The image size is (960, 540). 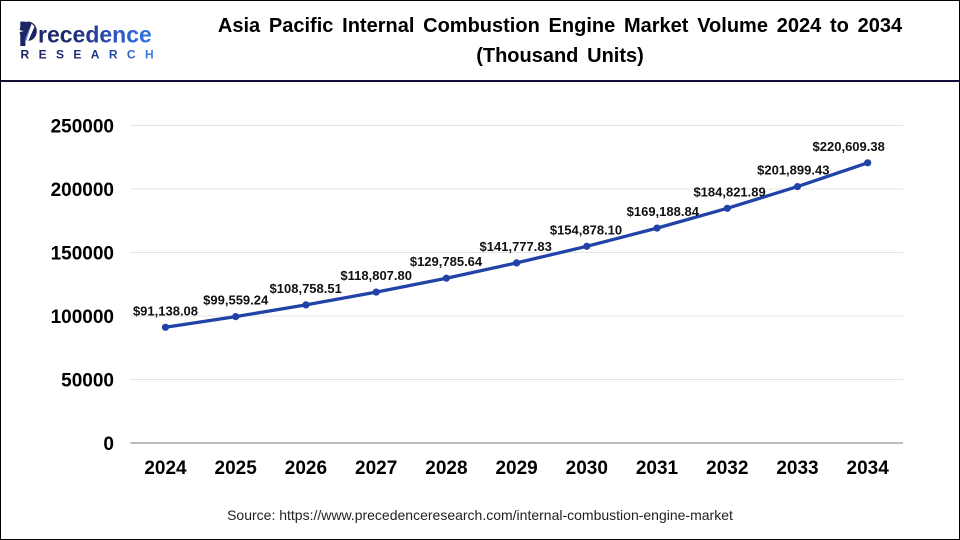 What do you see at coordinates (306, 288) in the screenshot?
I see `svg-text: $108,758.51` at bounding box center [306, 288].